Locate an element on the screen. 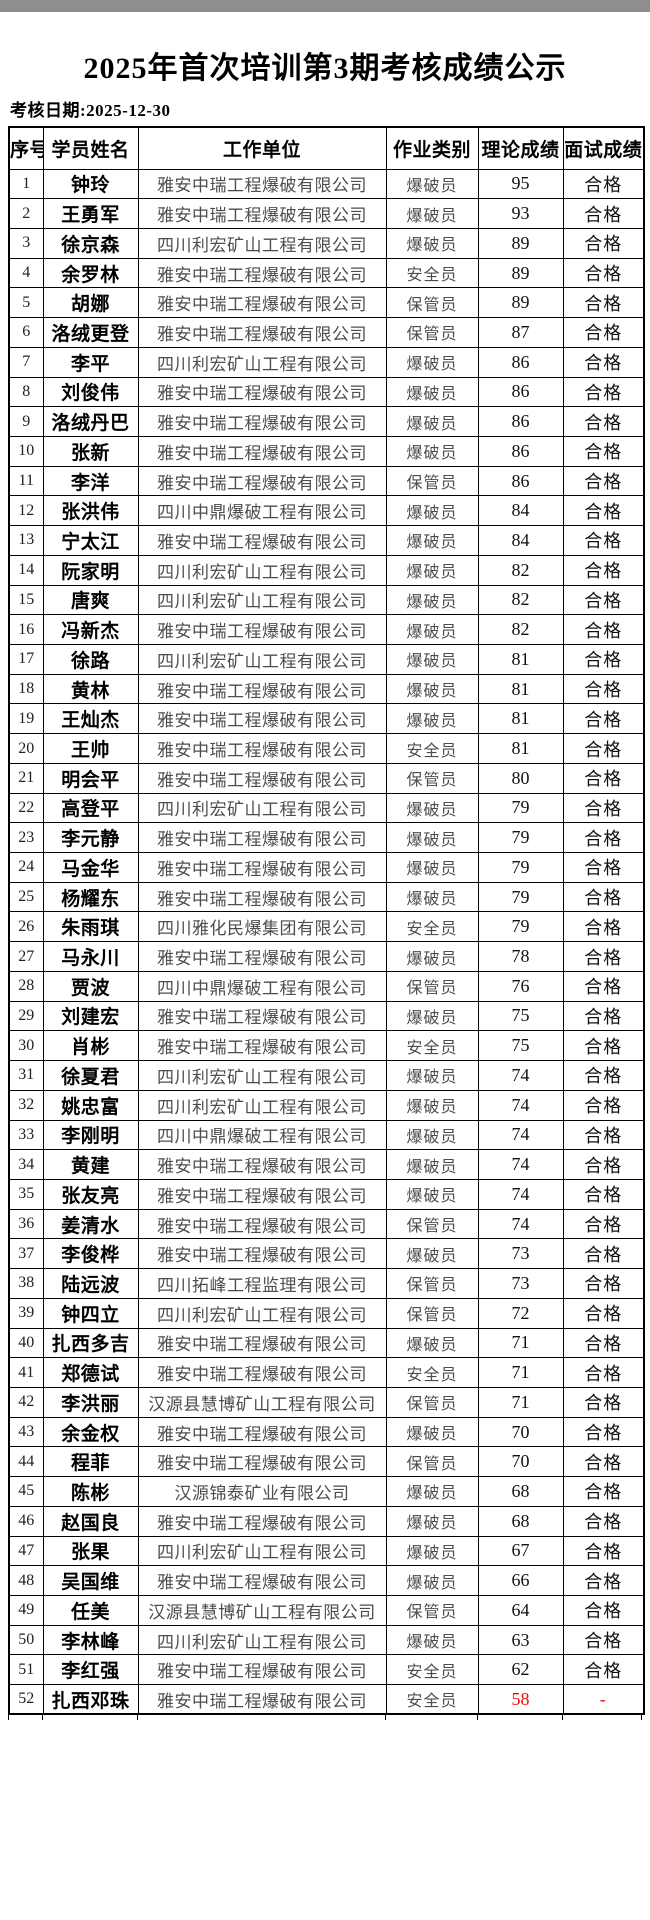 Image resolution: width=650 pixels, height=1920 pixels. cell-index: 26 is located at coordinates (26, 927).